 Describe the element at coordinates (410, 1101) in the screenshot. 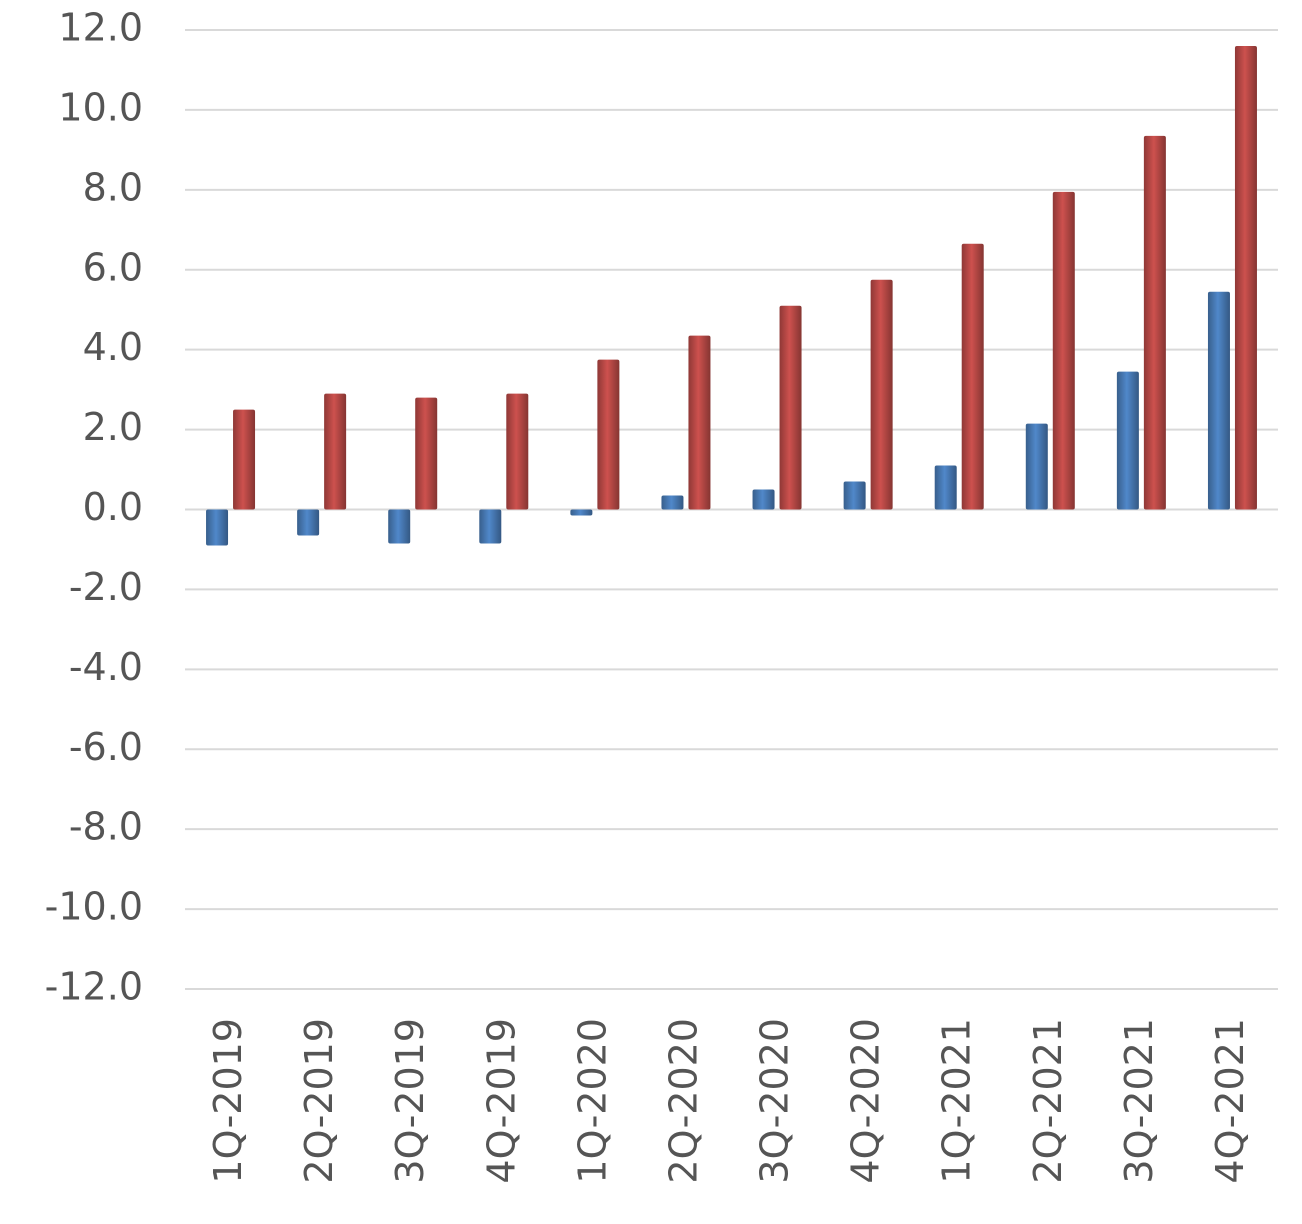

I see `x-tick-label: 3Q-2019` at that location.